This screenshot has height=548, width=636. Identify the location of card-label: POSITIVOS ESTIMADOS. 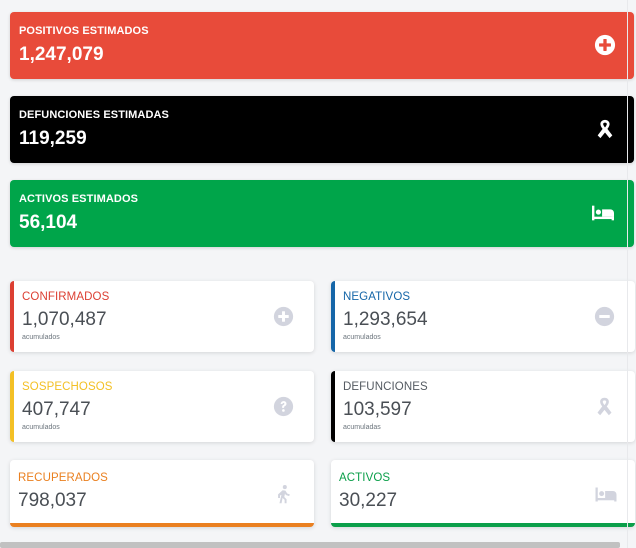
(84, 31).